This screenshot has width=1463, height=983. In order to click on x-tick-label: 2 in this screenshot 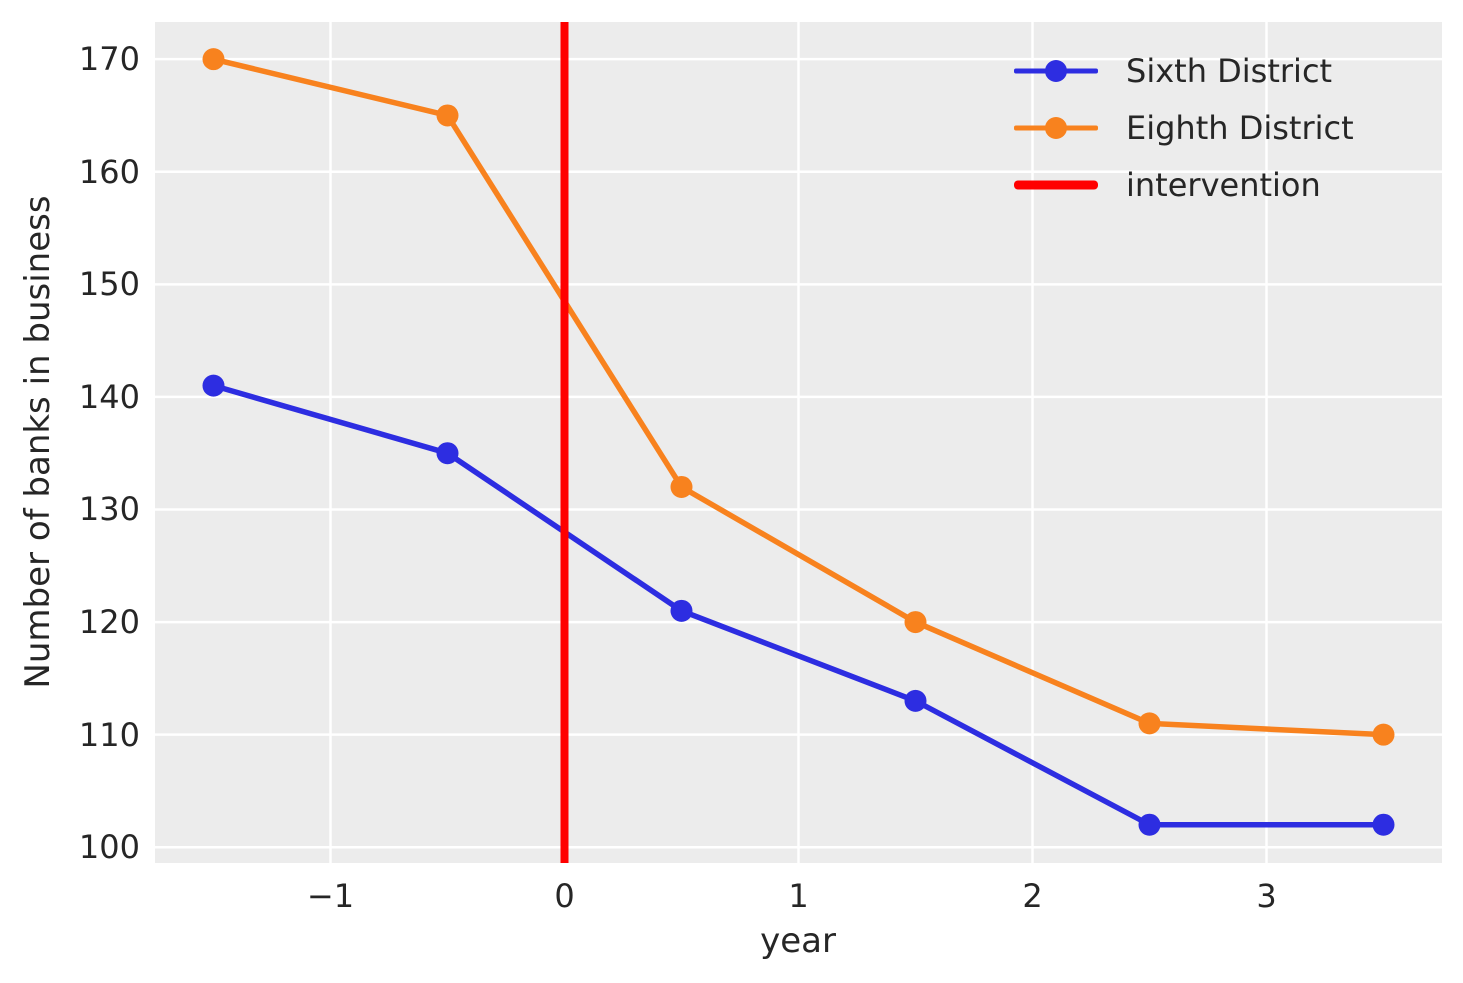, I will do `click(1032, 896)`.